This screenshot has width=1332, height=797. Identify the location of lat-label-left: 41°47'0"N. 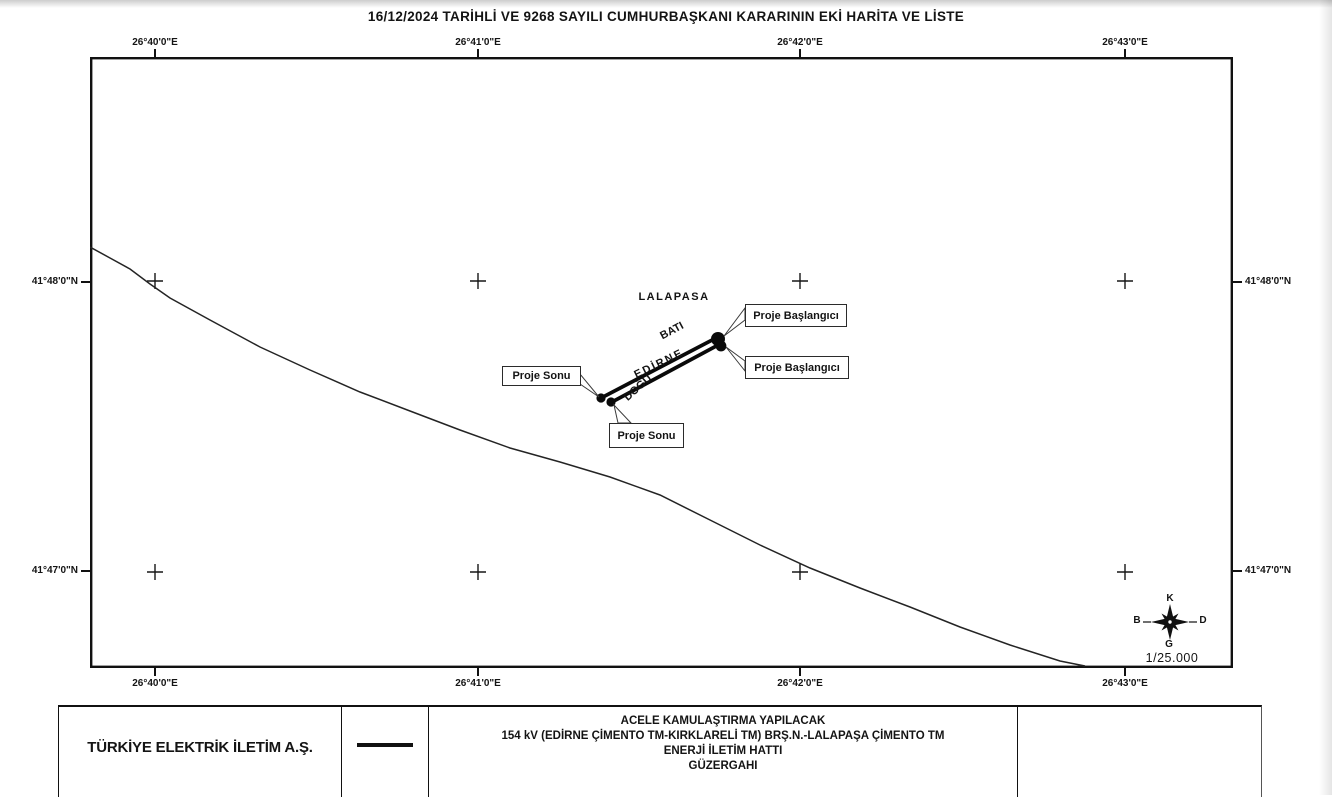
(54, 570).